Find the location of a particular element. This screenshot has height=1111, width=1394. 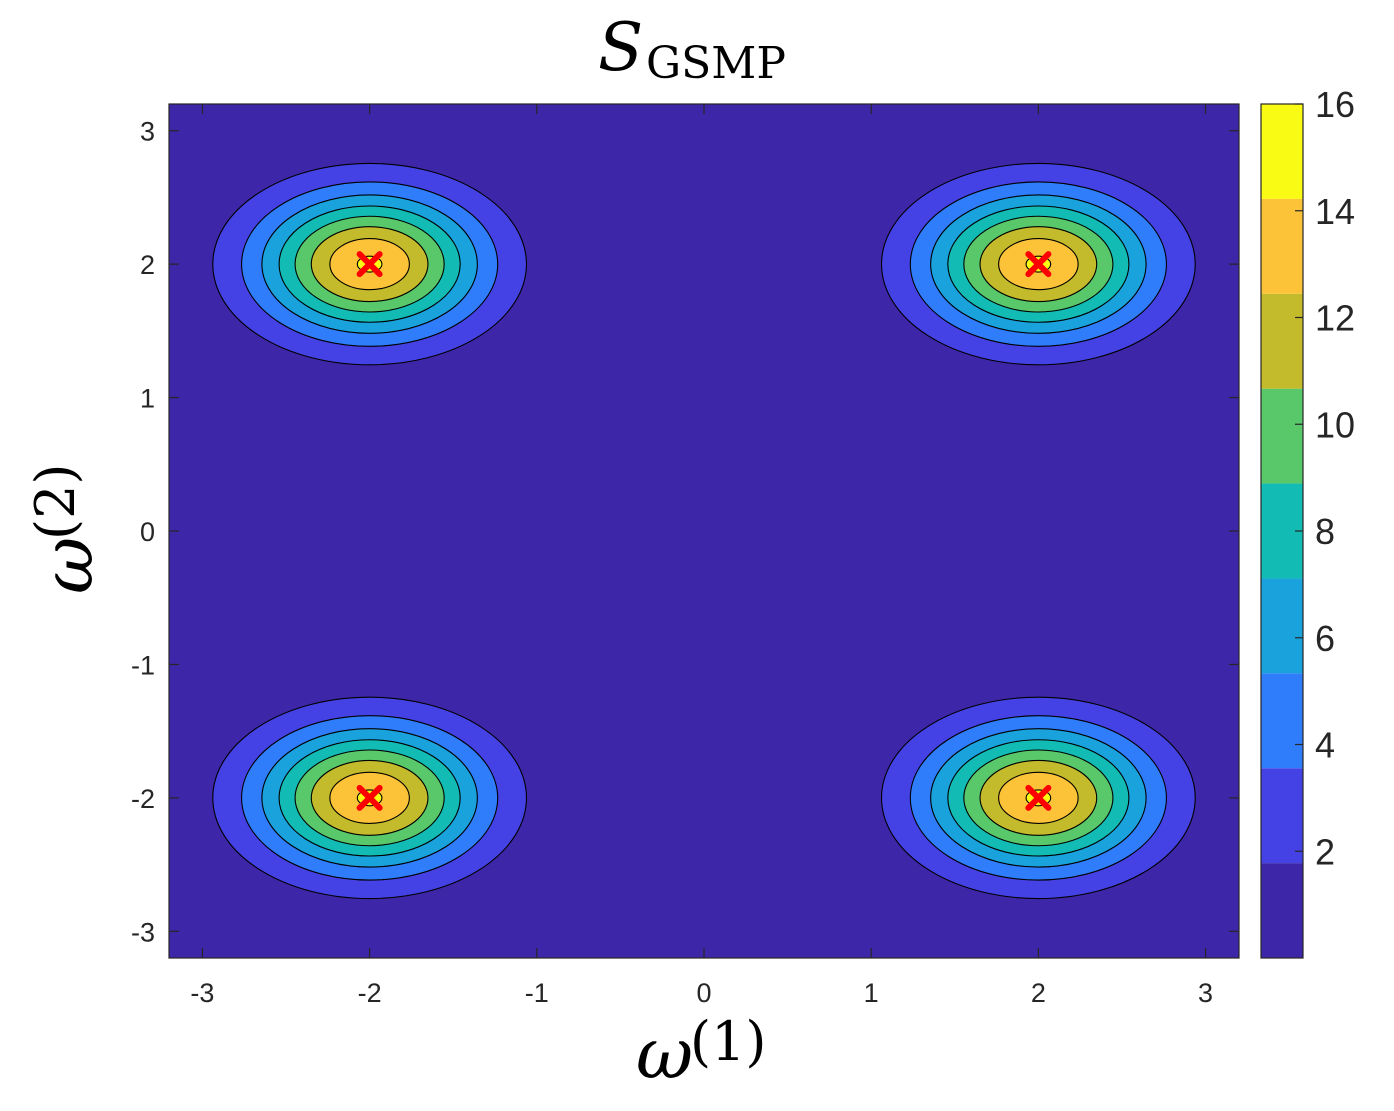

colorbar-tick-label: 6 is located at coordinates (1325, 638).